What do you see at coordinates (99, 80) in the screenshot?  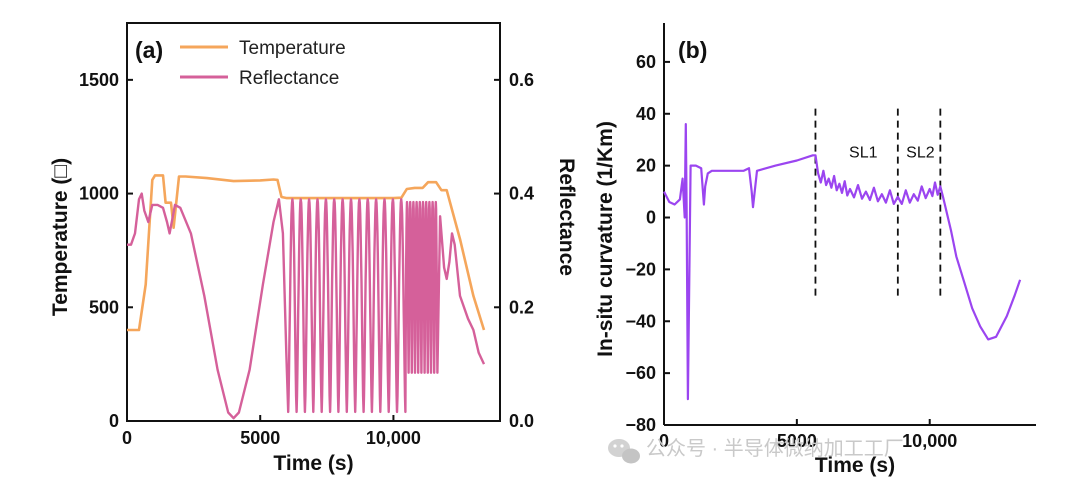 I see `y-tick-label-a: 1500` at bounding box center [99, 80].